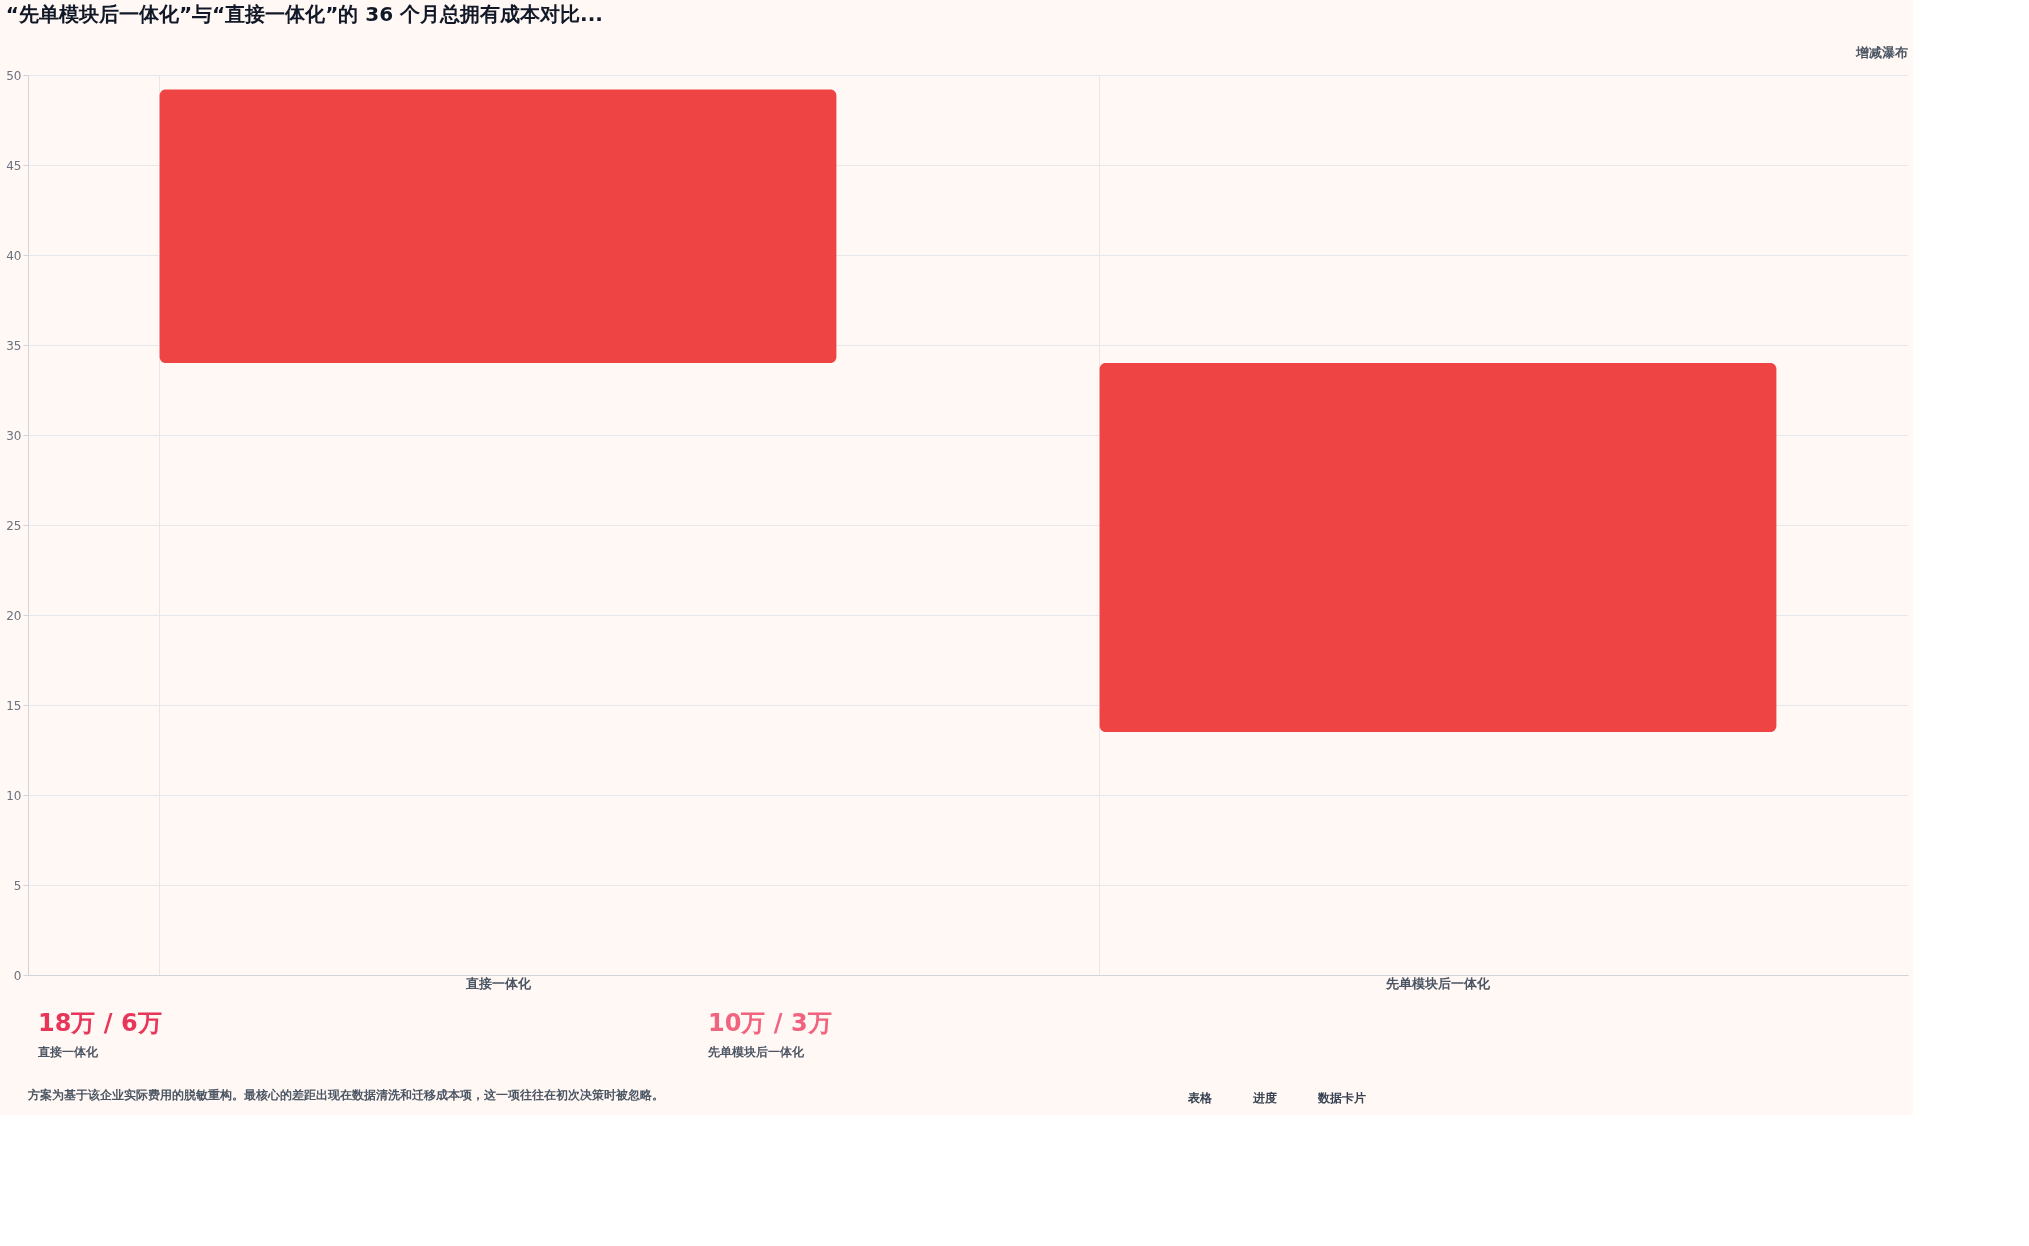  I want to click on text: 数据卡片, so click(1341, 1098).